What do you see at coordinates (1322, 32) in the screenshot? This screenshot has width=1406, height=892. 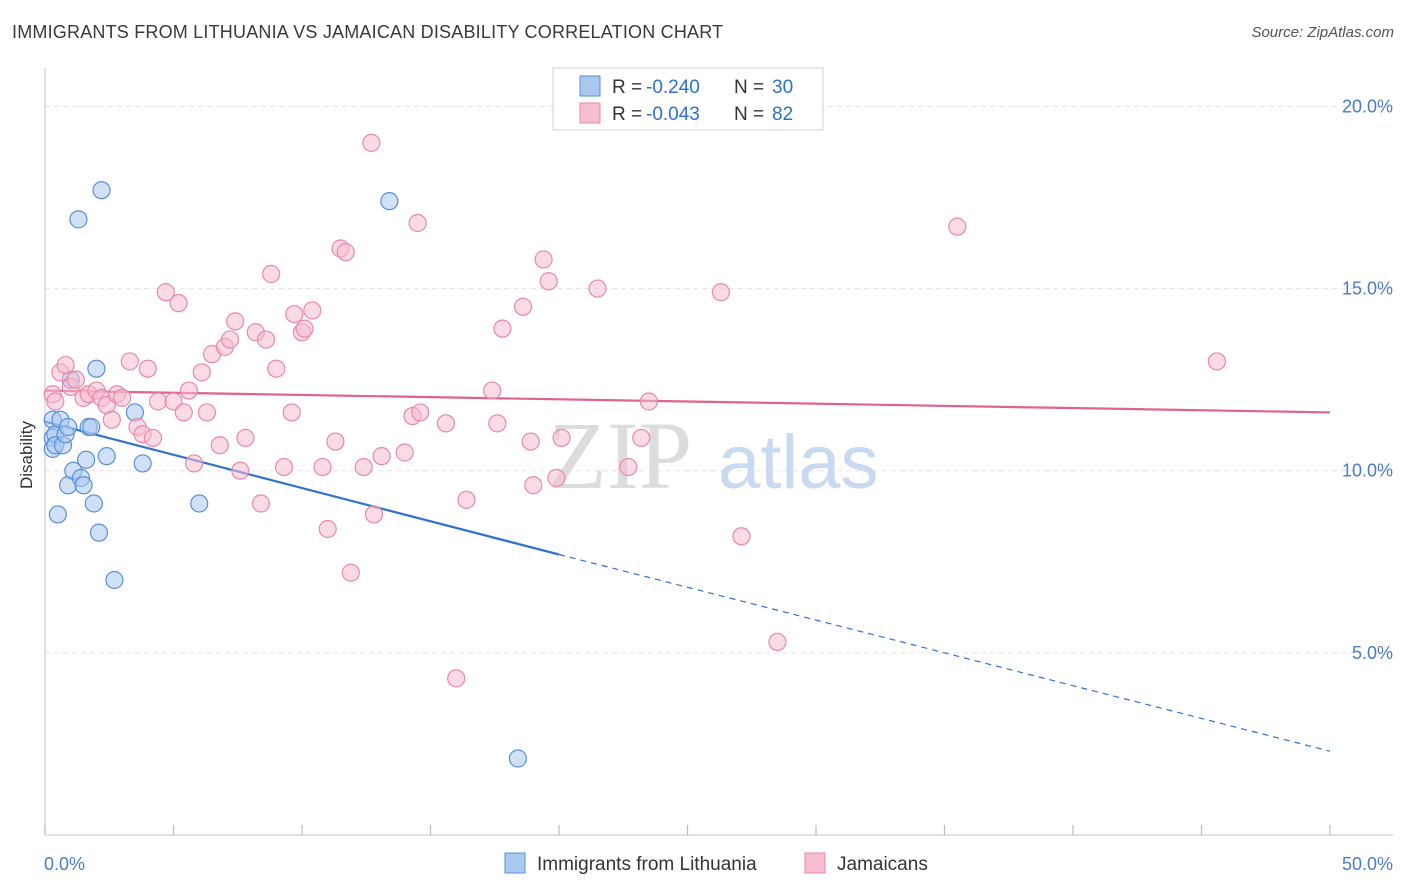 I see `source-label: Source: ZipAtlas.com` at bounding box center [1322, 32].